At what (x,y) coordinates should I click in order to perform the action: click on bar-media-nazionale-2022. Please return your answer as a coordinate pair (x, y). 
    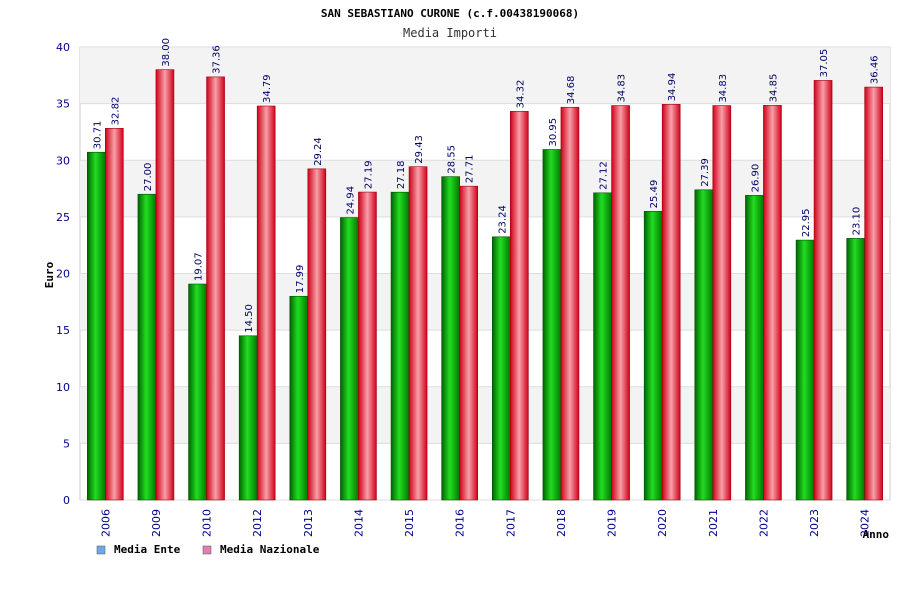
    Looking at the image, I should click on (772, 303).